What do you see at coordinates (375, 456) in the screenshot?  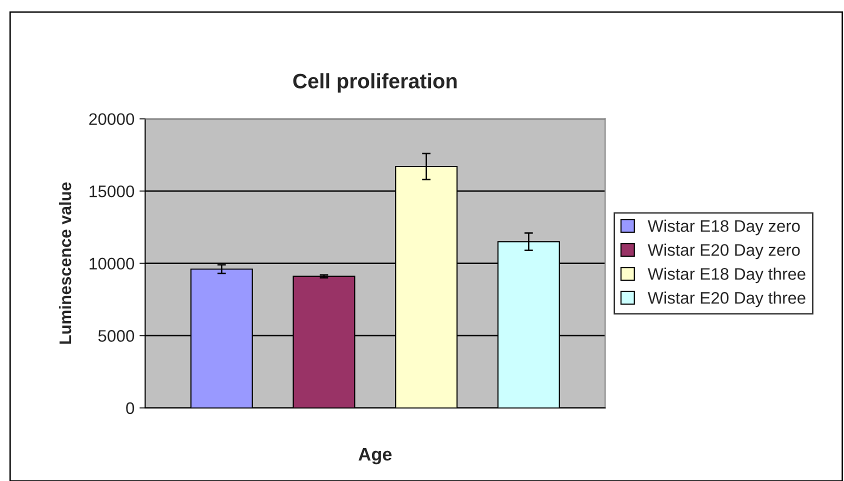 I see `x-axis-title: Age` at bounding box center [375, 456].